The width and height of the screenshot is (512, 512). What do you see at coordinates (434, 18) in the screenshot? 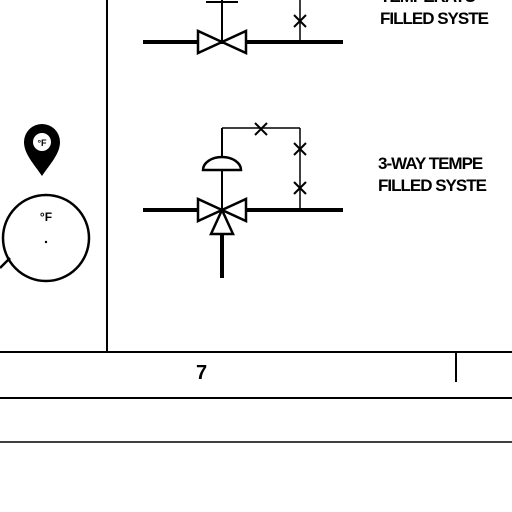
I see `top-label-line2: FILLED SYSTE` at bounding box center [434, 18].